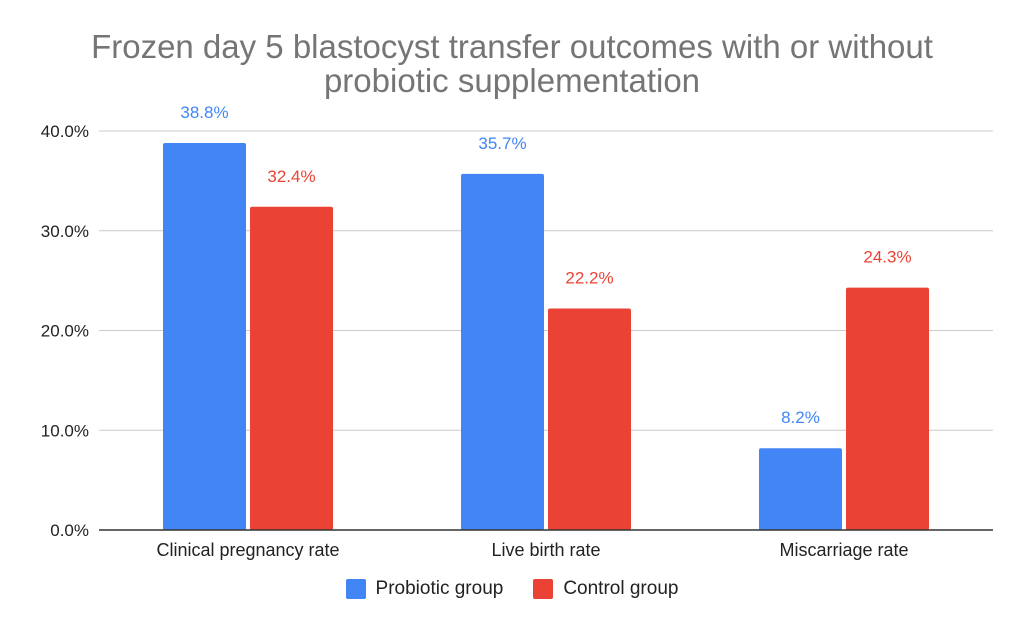  What do you see at coordinates (69, 530) in the screenshot?
I see `y-tick-label: 0.0%` at bounding box center [69, 530].